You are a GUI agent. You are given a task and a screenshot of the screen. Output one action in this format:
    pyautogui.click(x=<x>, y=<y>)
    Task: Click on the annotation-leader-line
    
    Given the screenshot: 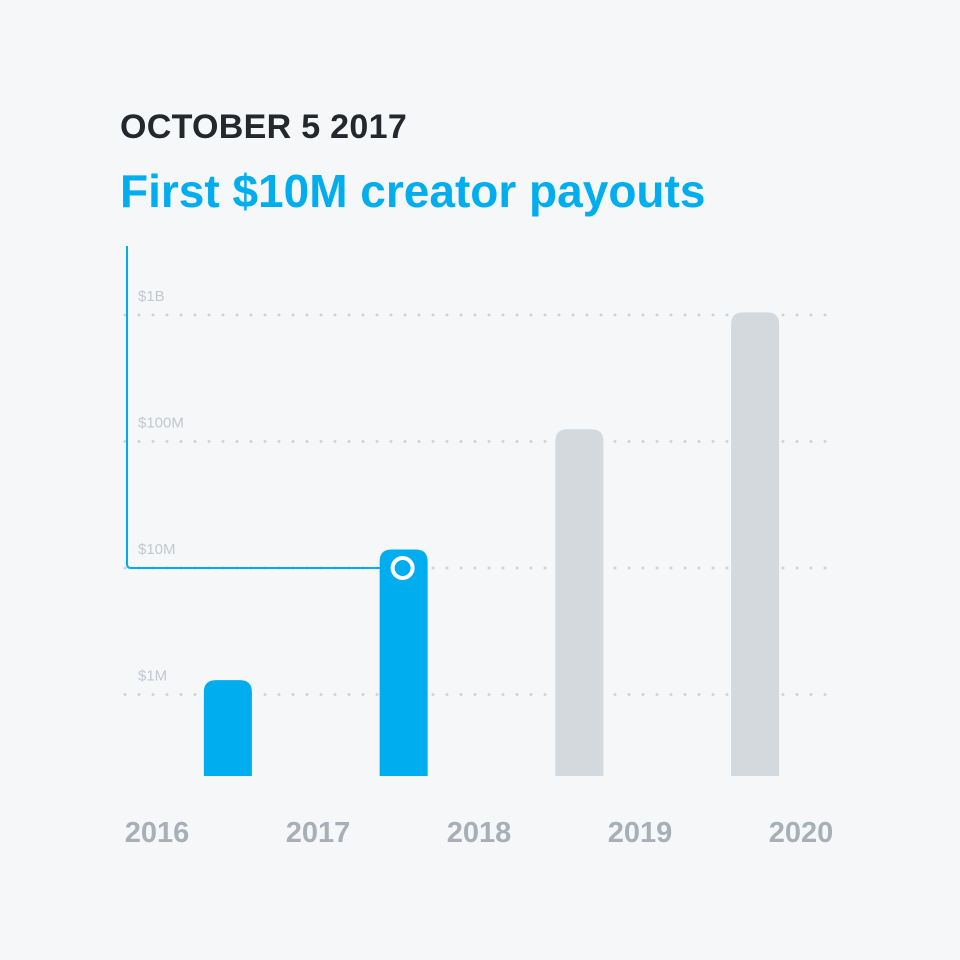 What is the action you would take?
    pyautogui.click(x=264, y=407)
    